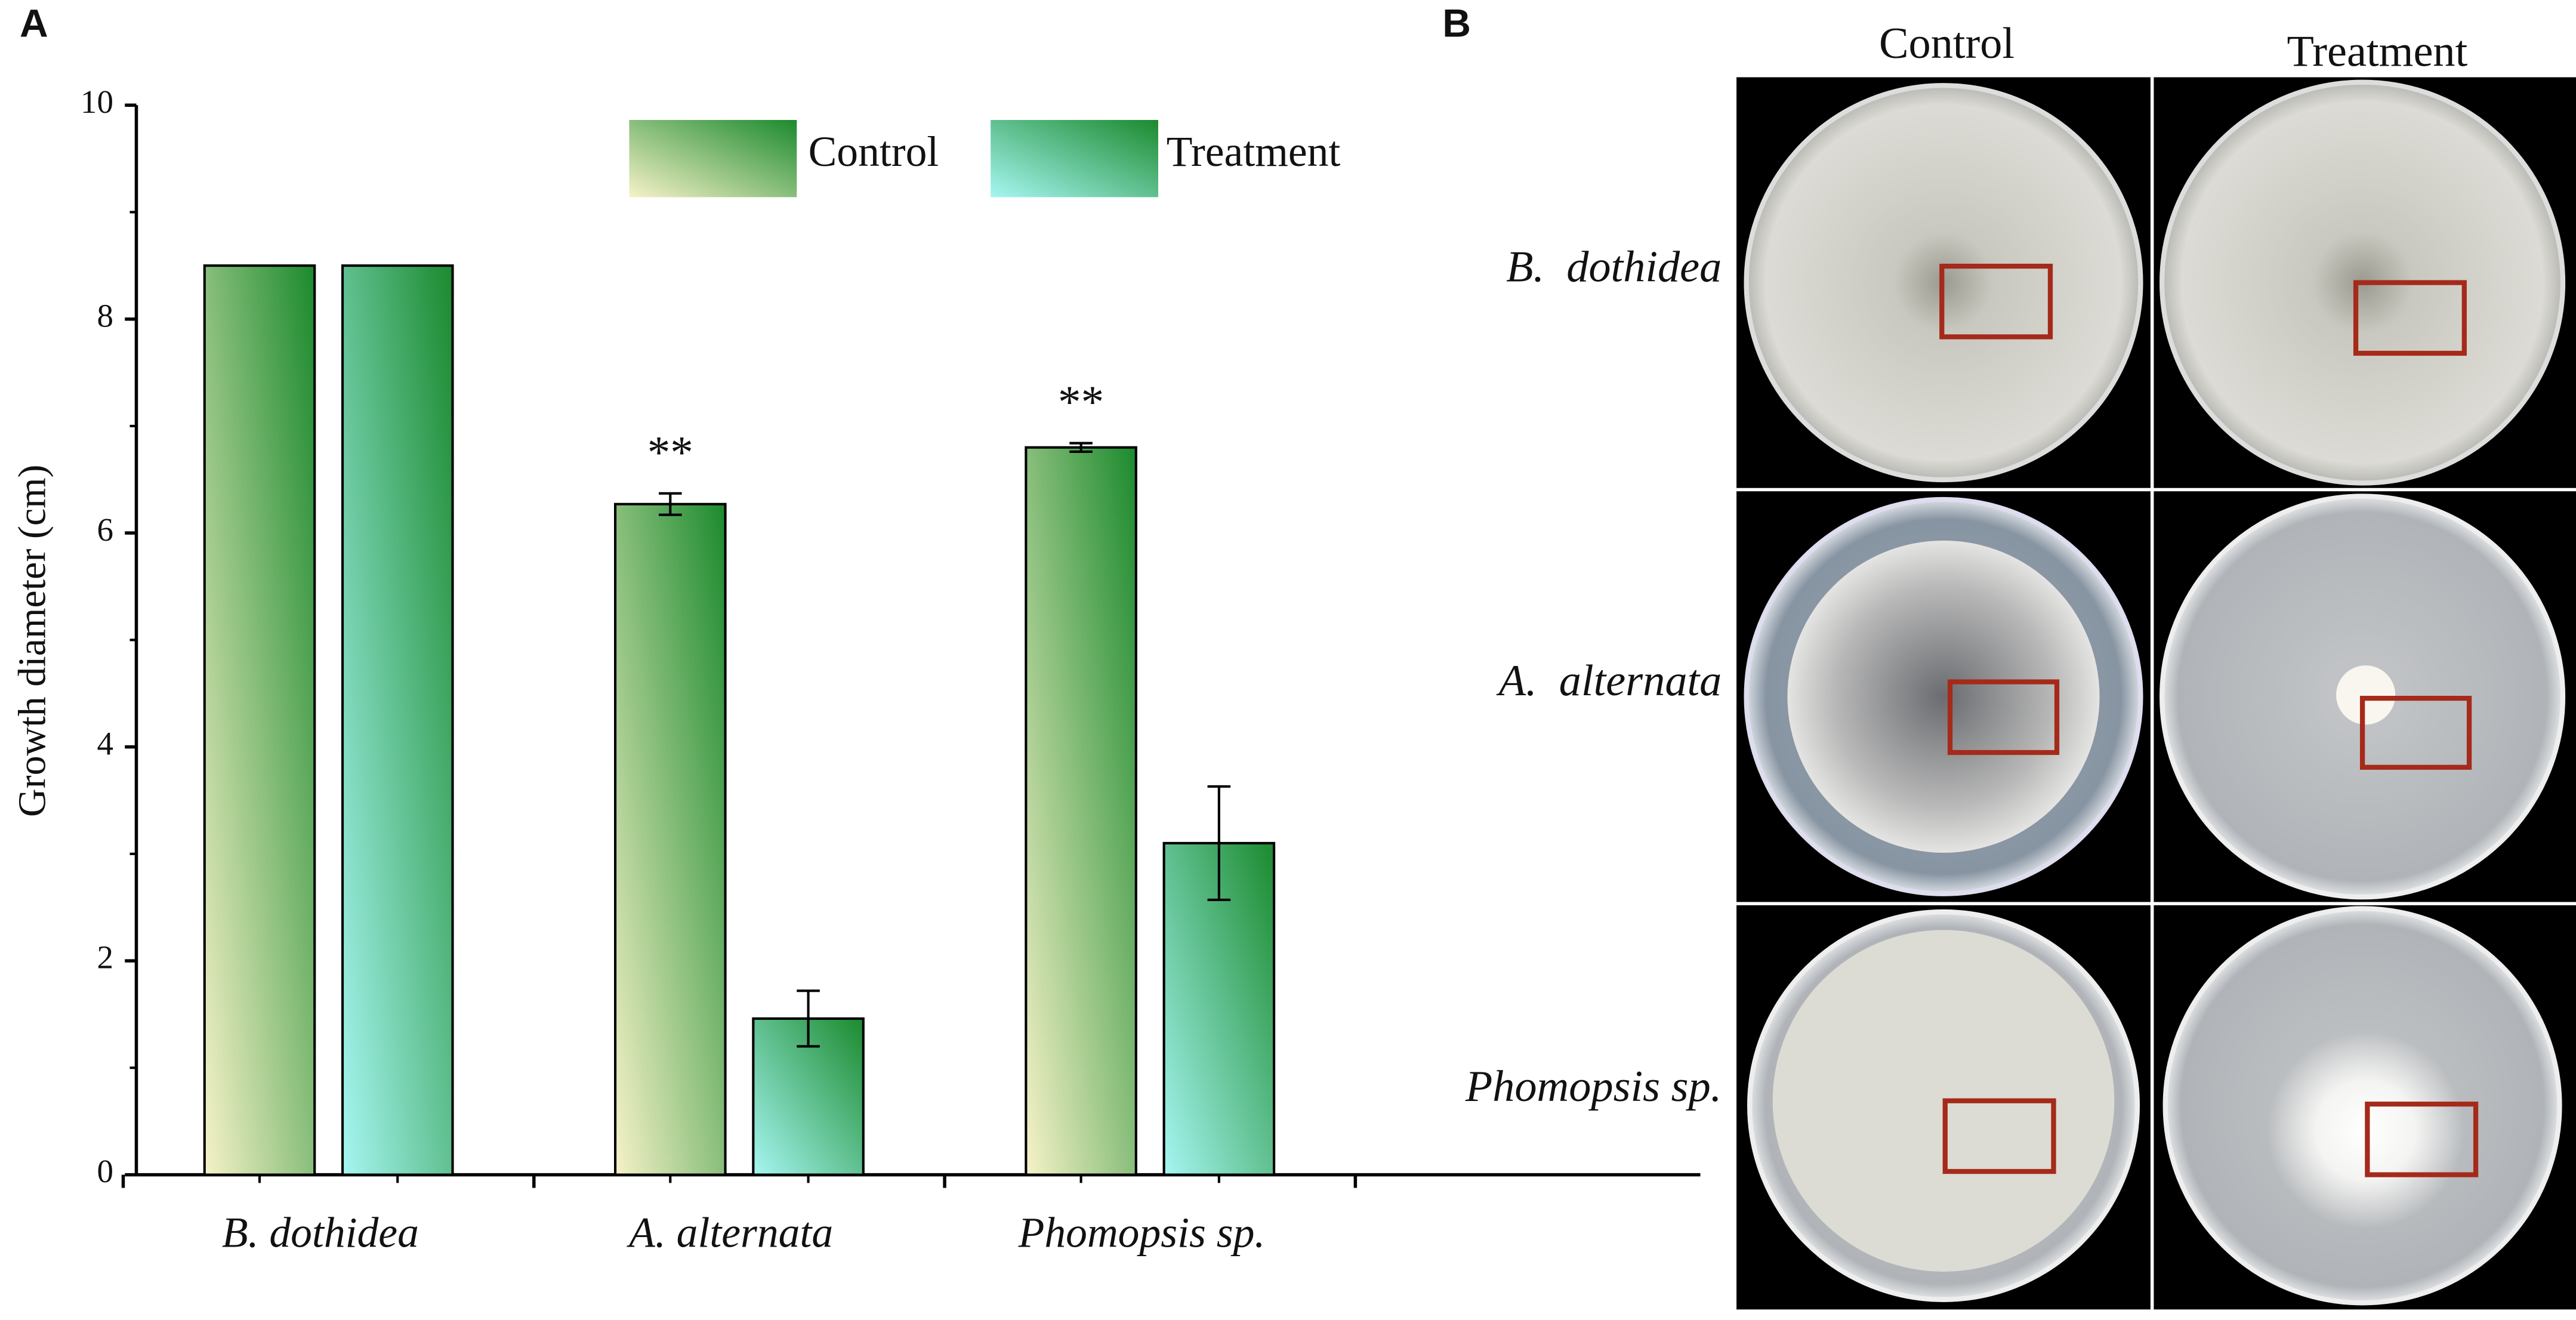 Image resolution: width=2576 pixels, height=1320 pixels. I want to click on legend-label: Treatment, so click(1254, 151).